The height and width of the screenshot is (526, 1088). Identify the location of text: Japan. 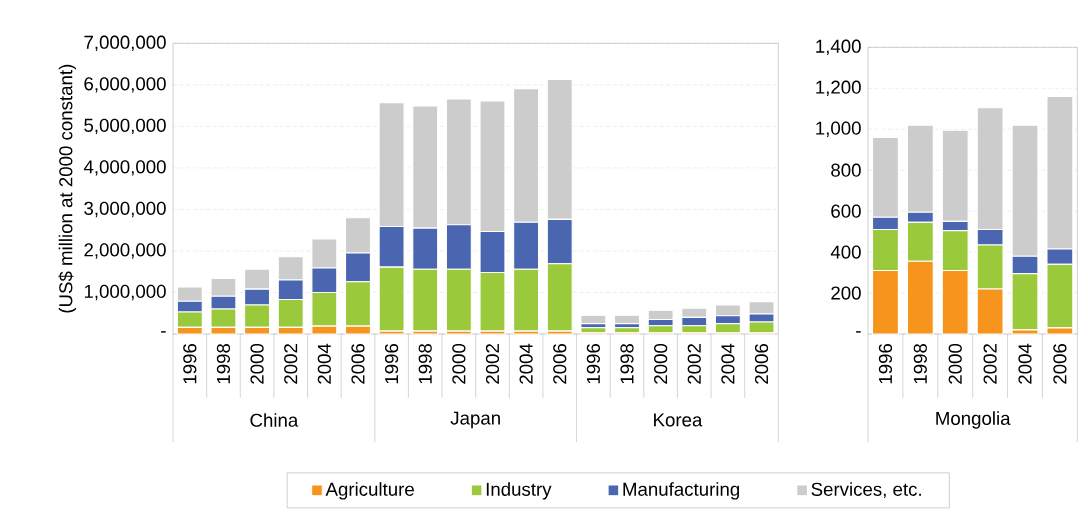
(475, 420).